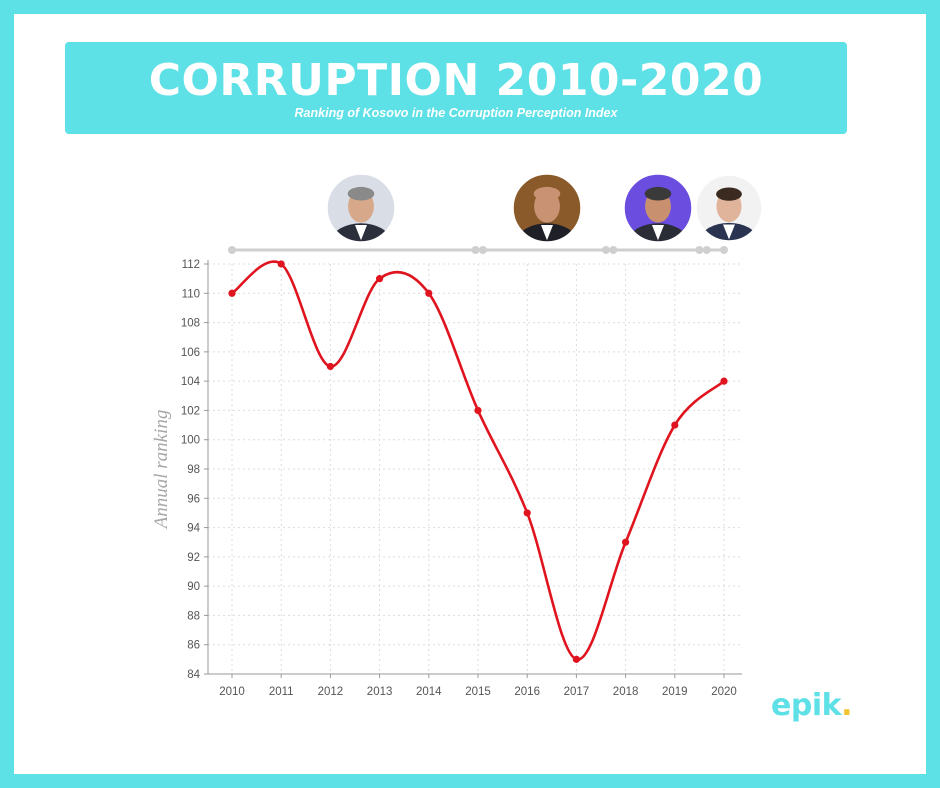  Describe the element at coordinates (811, 705) in the screenshot. I see `epik-logo: epik.` at that location.